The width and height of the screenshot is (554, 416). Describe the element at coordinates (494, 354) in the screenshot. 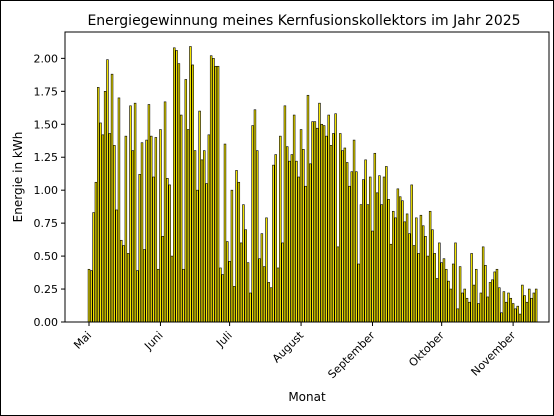

I see `x-tick-label: November` at that location.